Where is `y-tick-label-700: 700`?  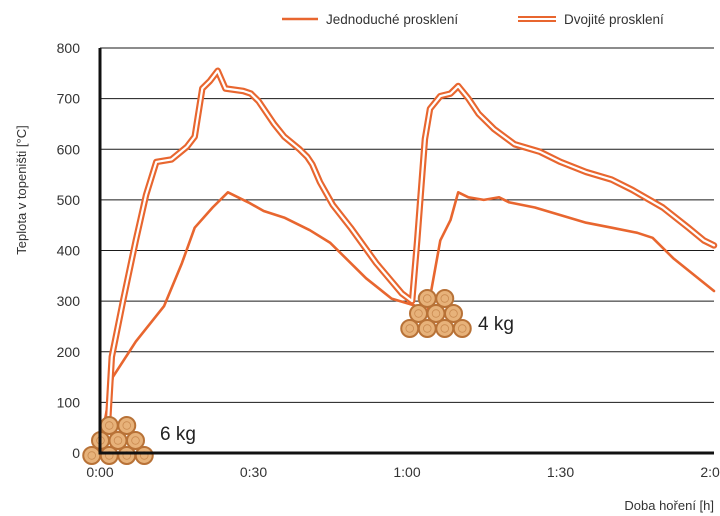
y-tick-label-700: 700 is located at coordinates (69, 99).